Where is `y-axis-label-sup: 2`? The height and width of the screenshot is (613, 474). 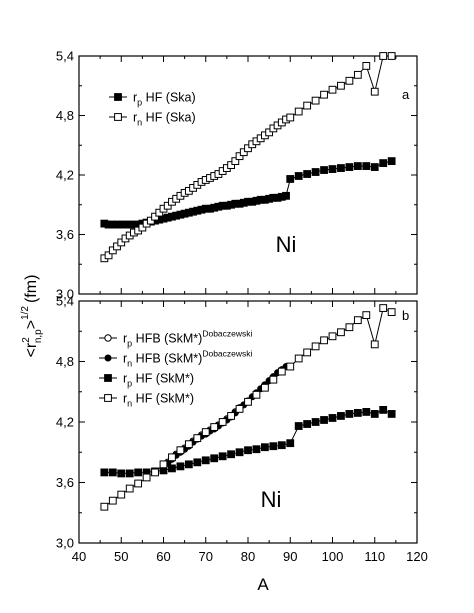
y-axis-label-sup: 2 is located at coordinates (26, 340).